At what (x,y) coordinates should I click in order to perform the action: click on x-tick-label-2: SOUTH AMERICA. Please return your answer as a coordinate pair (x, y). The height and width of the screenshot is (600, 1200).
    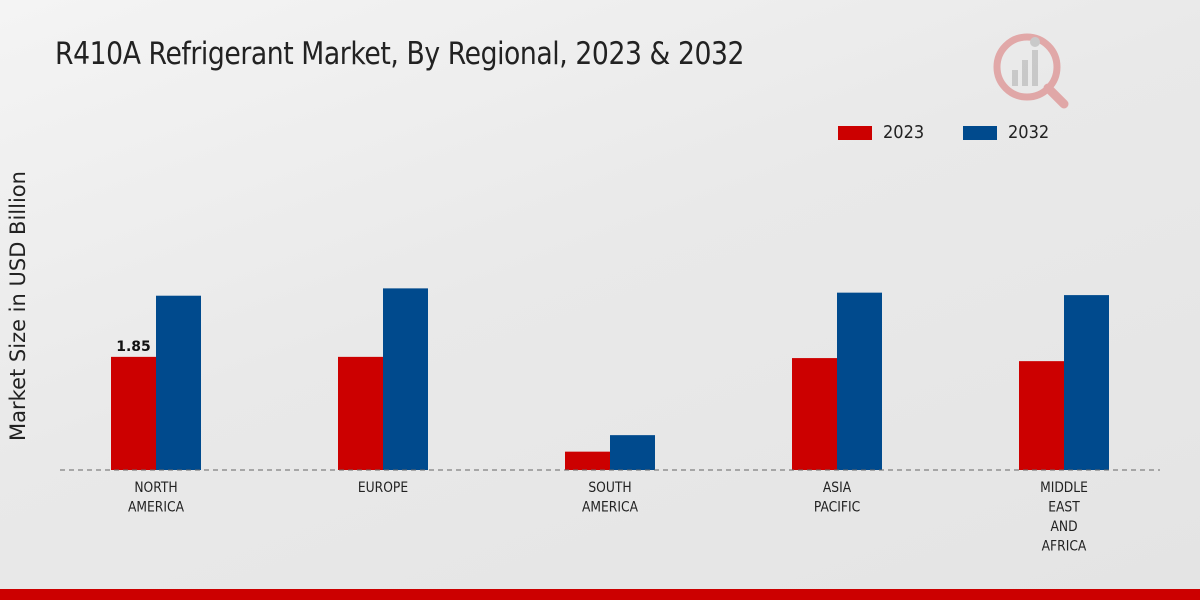
    Looking at the image, I should click on (610, 497).